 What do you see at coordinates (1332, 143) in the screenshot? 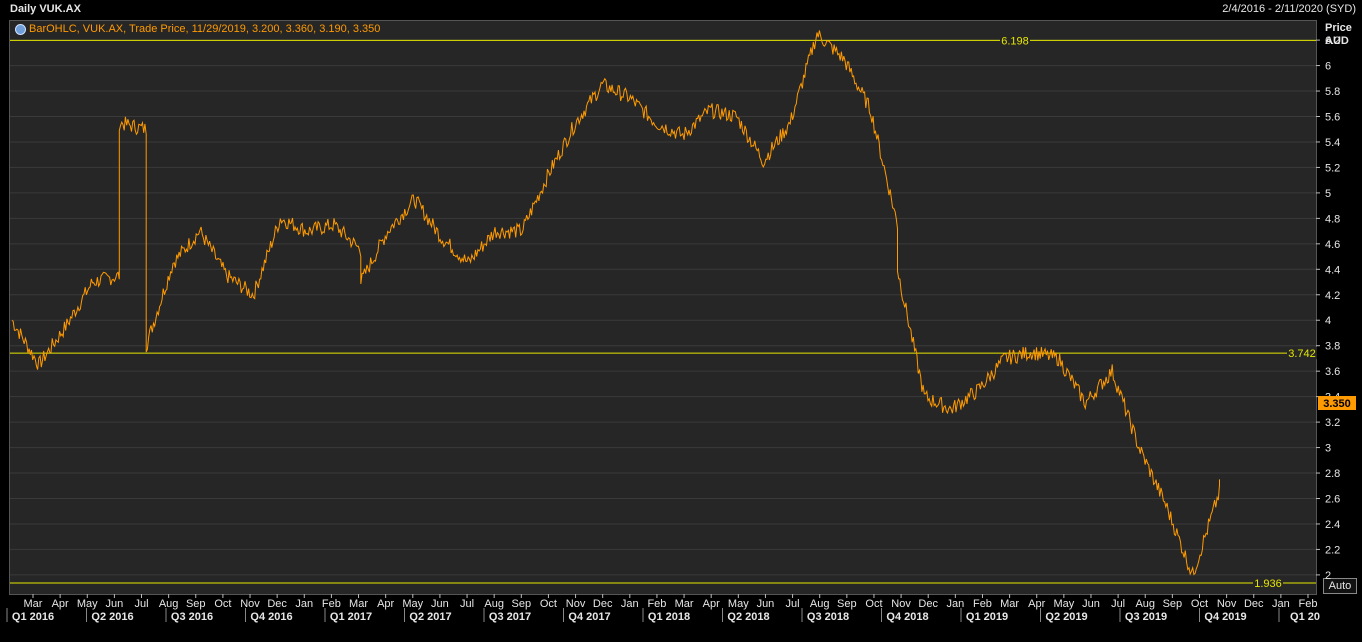
I see `y-tick-label: 5.4` at bounding box center [1332, 143].